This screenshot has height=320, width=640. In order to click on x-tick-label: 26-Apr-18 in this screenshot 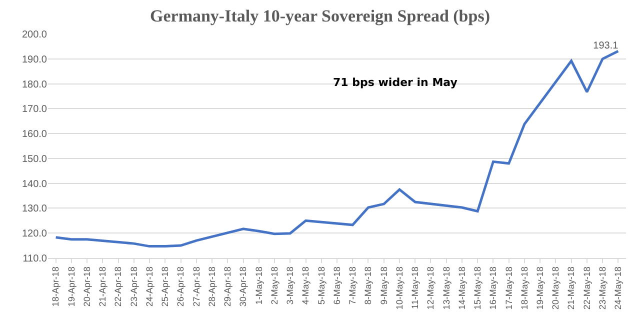, I will do `click(181, 286)`.